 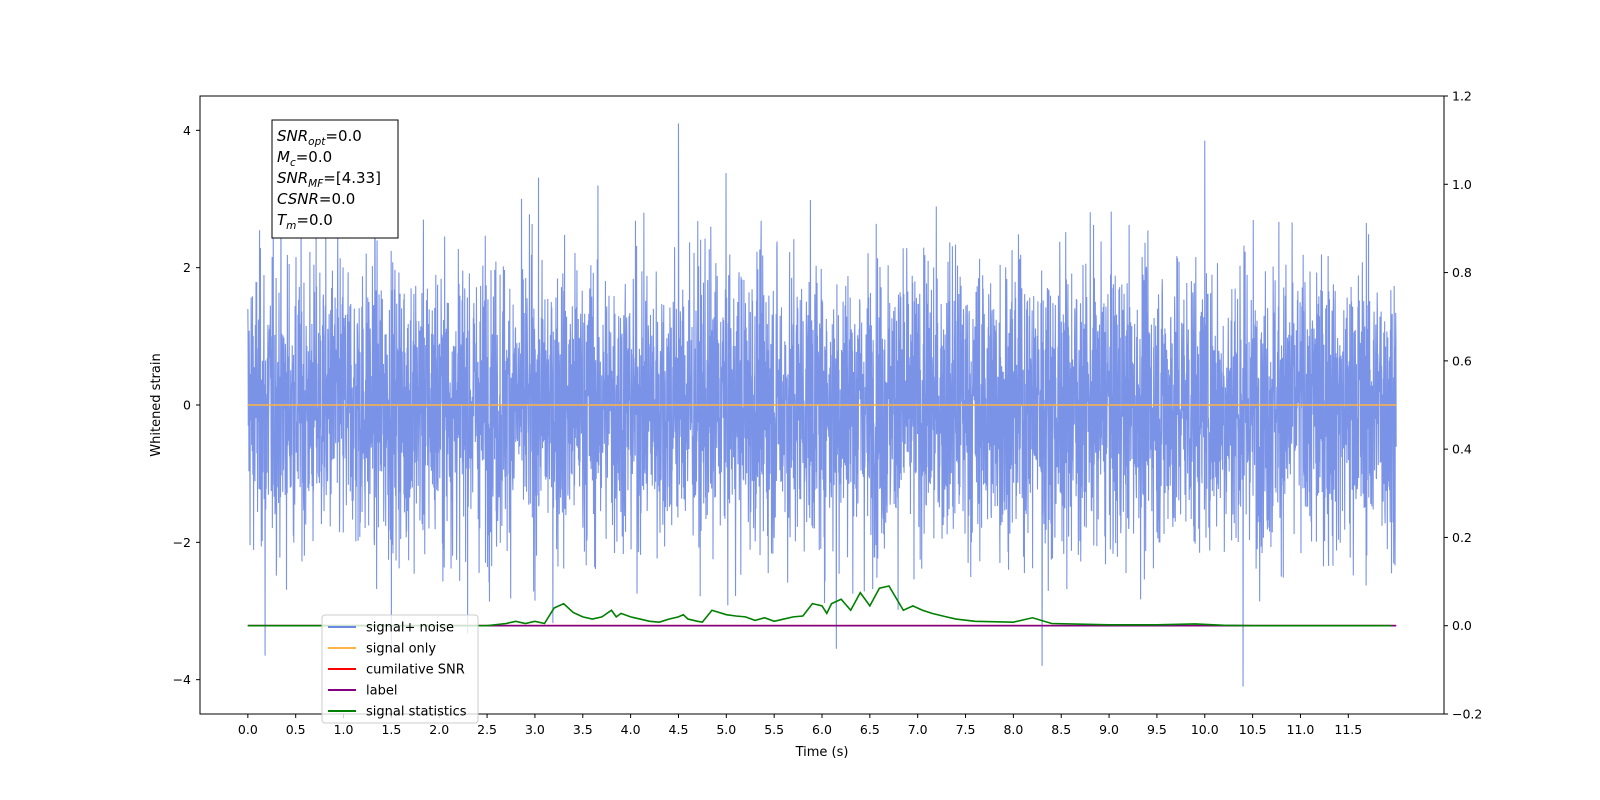 What do you see at coordinates (1462, 360) in the screenshot?
I see `y2-tick-label: 0.6` at bounding box center [1462, 360].